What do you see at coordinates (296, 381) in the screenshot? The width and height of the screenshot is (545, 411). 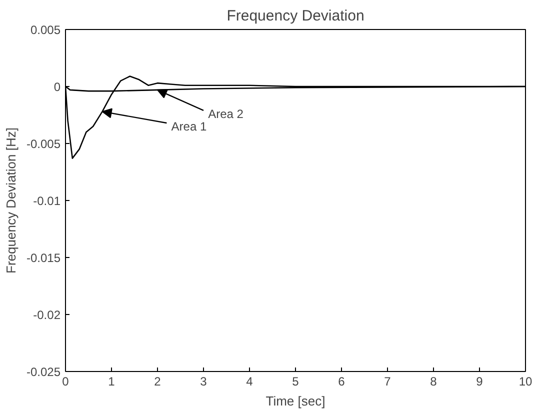 I see `x-tick-label: 5` at bounding box center [296, 381].